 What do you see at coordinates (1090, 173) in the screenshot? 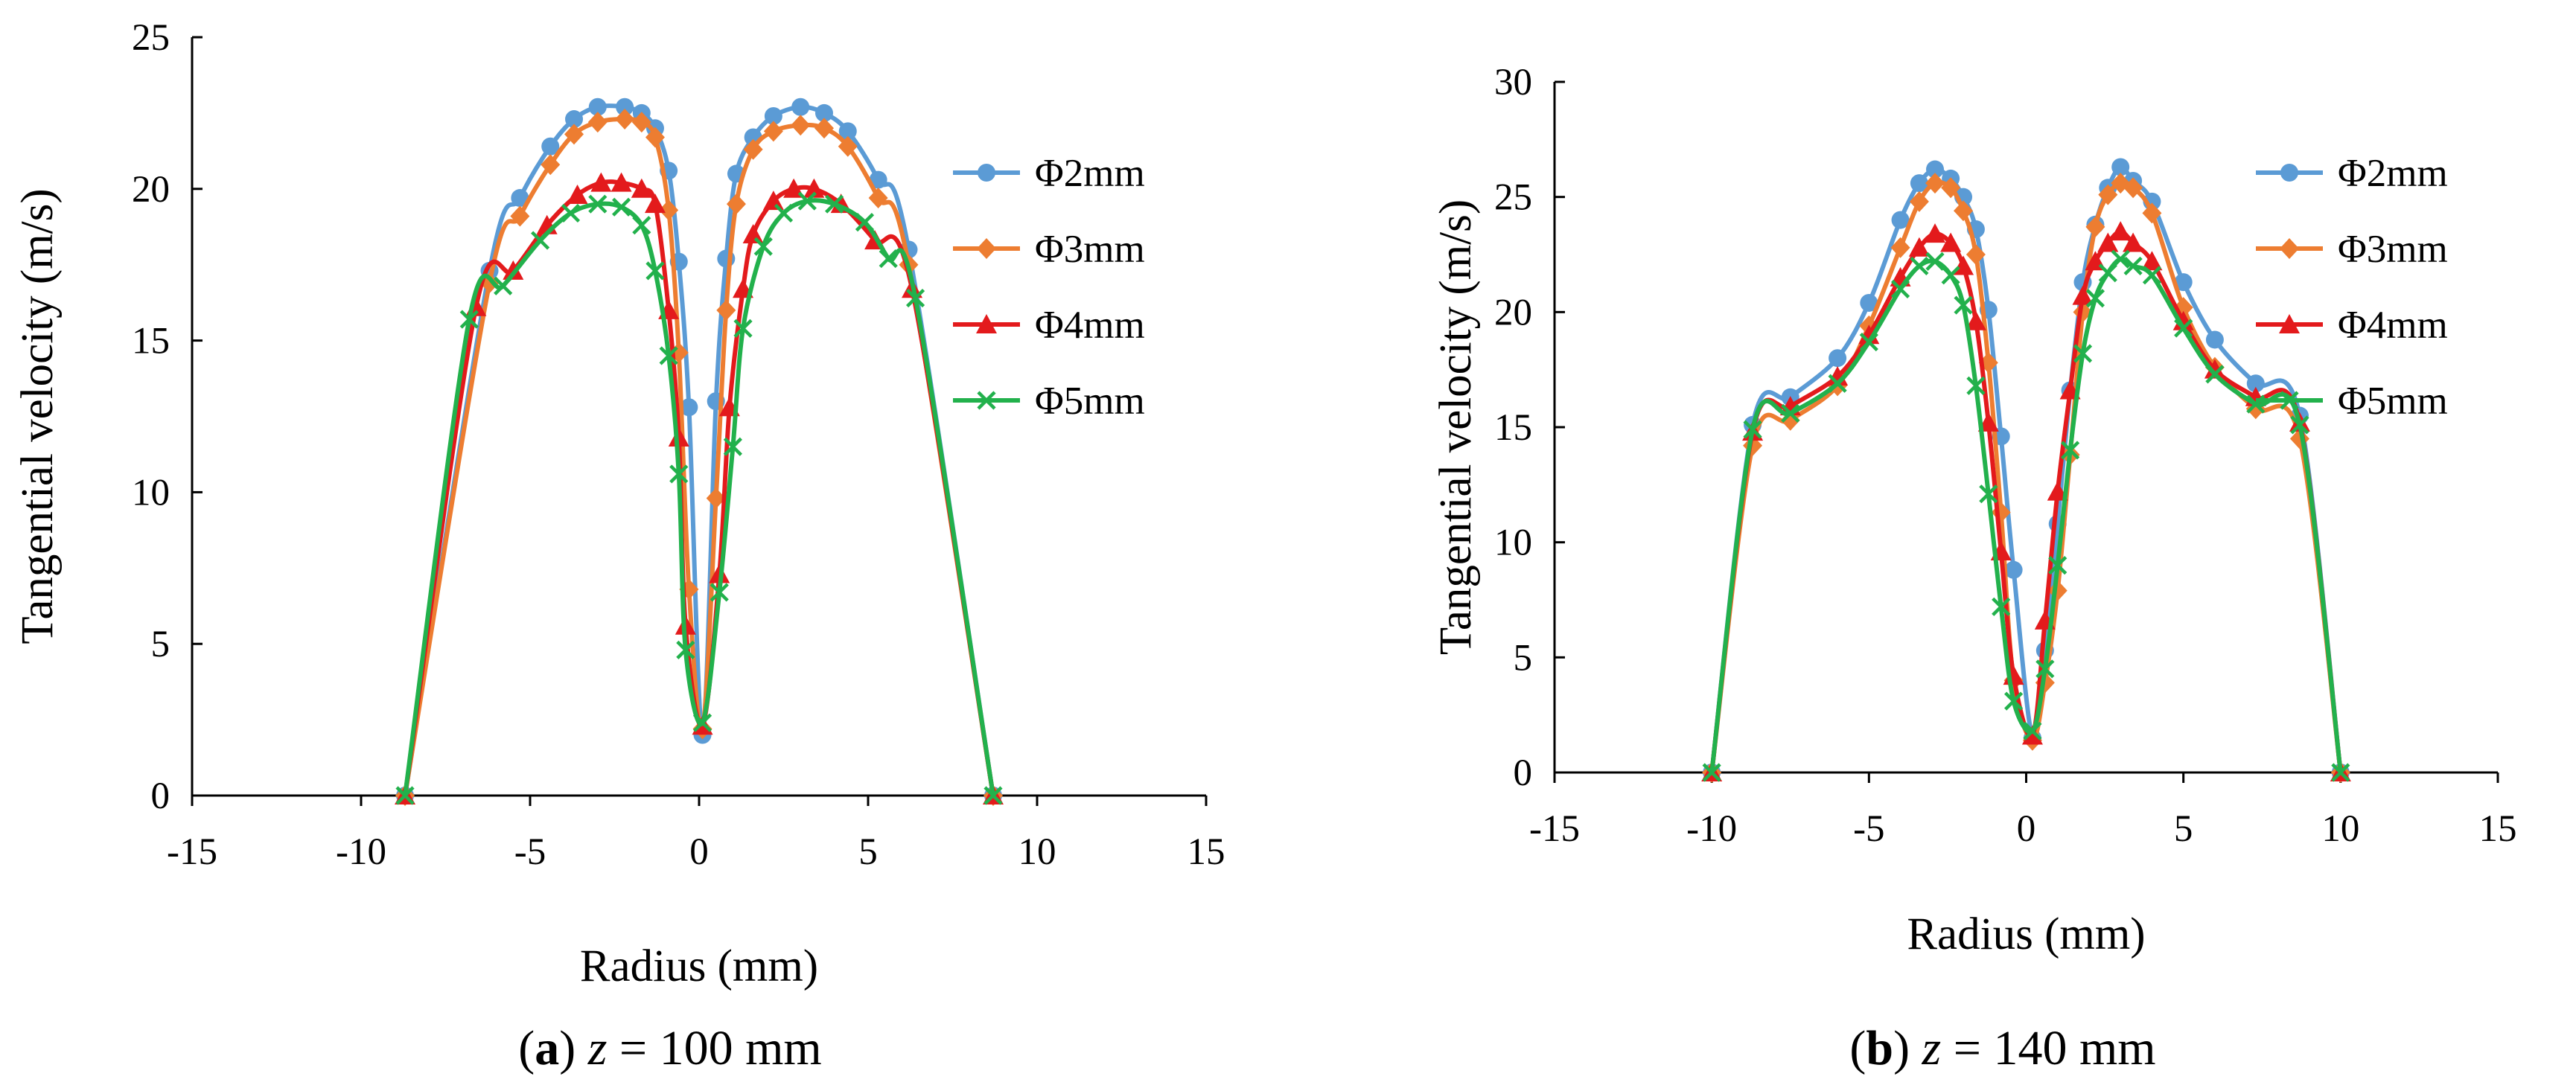
I see `legend-label: Φ2mm` at bounding box center [1090, 173].